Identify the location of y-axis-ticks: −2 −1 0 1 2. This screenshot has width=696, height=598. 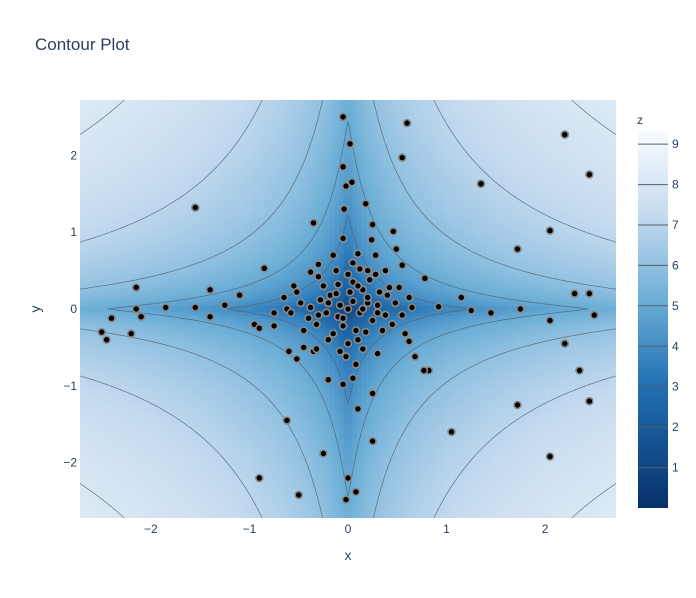
(70, 308).